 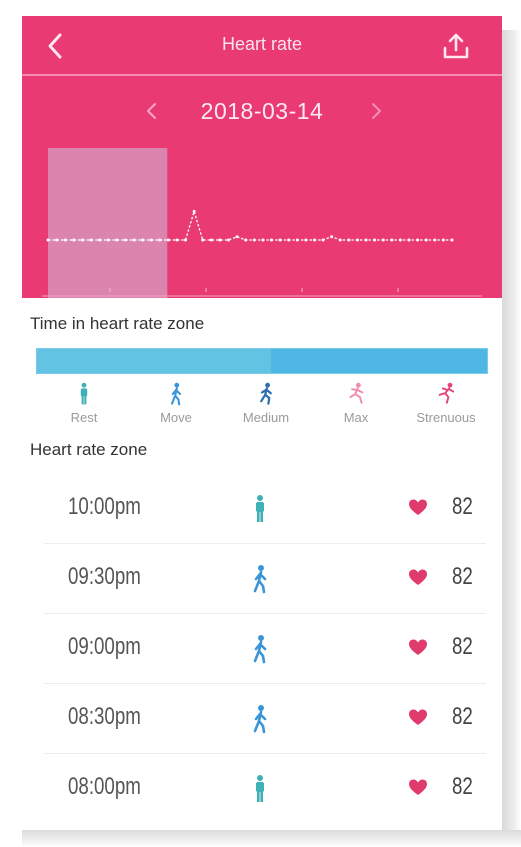 I want to click on list-item: 08:00pm 82, so click(x=265, y=788).